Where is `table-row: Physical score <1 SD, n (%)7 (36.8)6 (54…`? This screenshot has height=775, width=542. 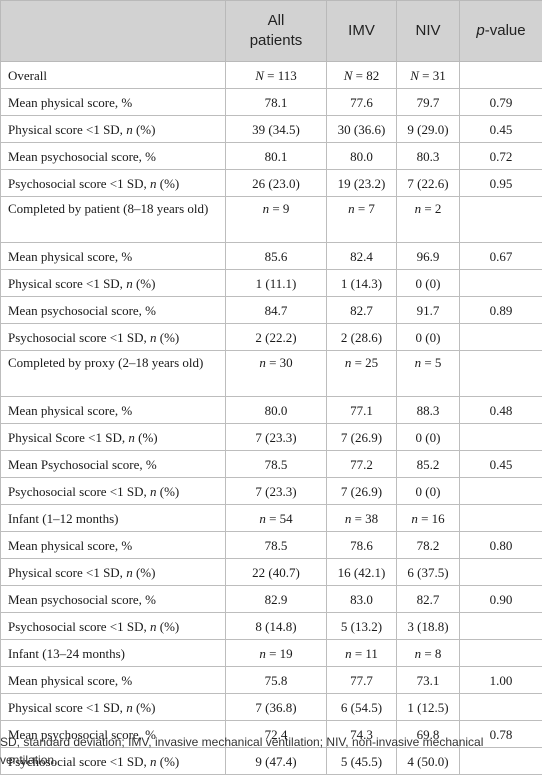 table-row: Physical score <1 SD, n (%)7 (36.8)6 (54… is located at coordinates (271, 707).